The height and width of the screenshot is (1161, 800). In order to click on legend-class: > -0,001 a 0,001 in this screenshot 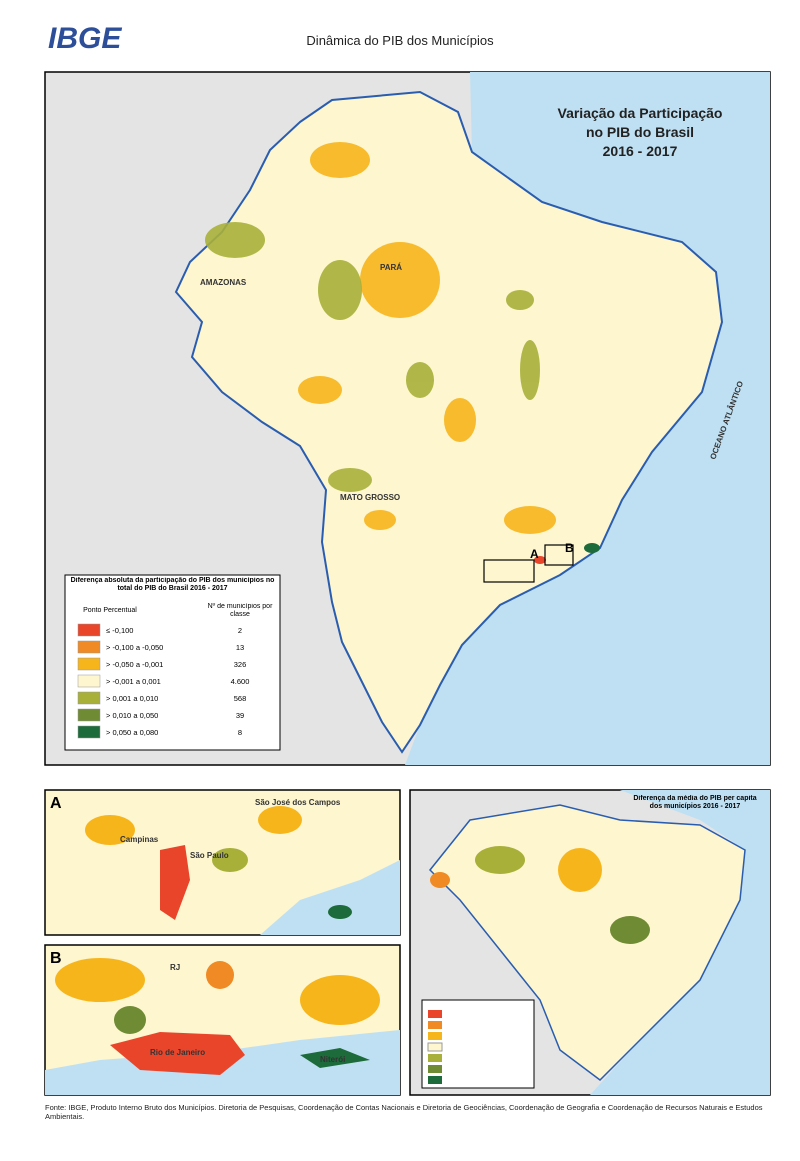, I will do `click(133, 681)`.